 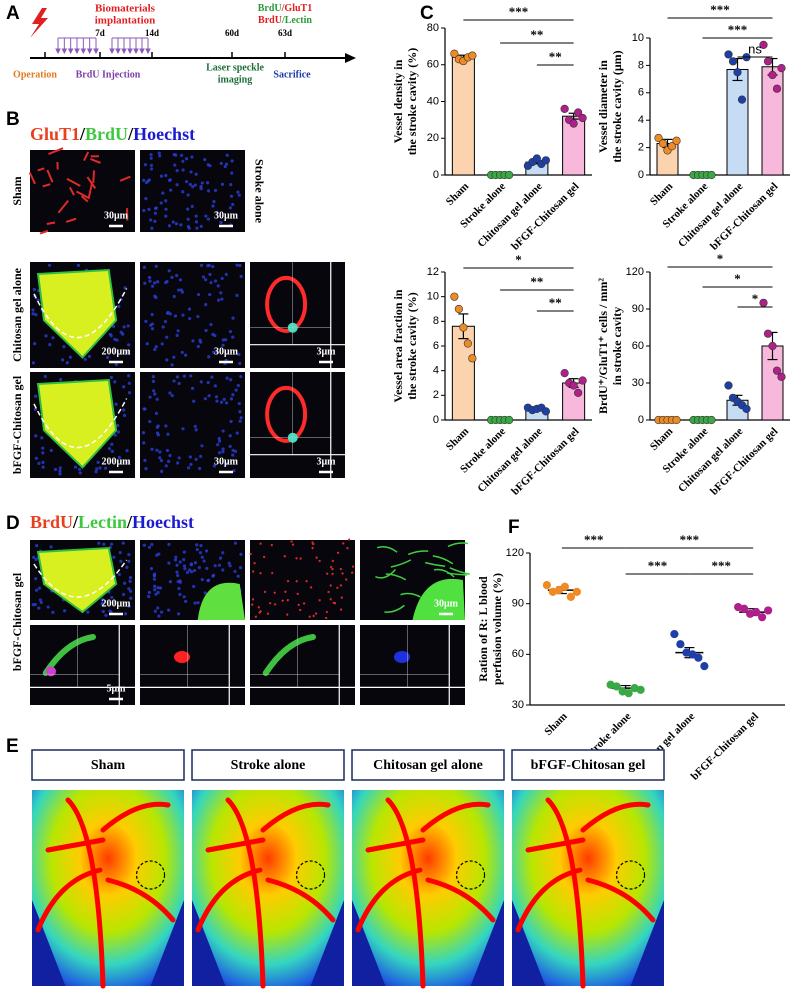 I want to click on region-of-interest, so click(x=310, y=875).